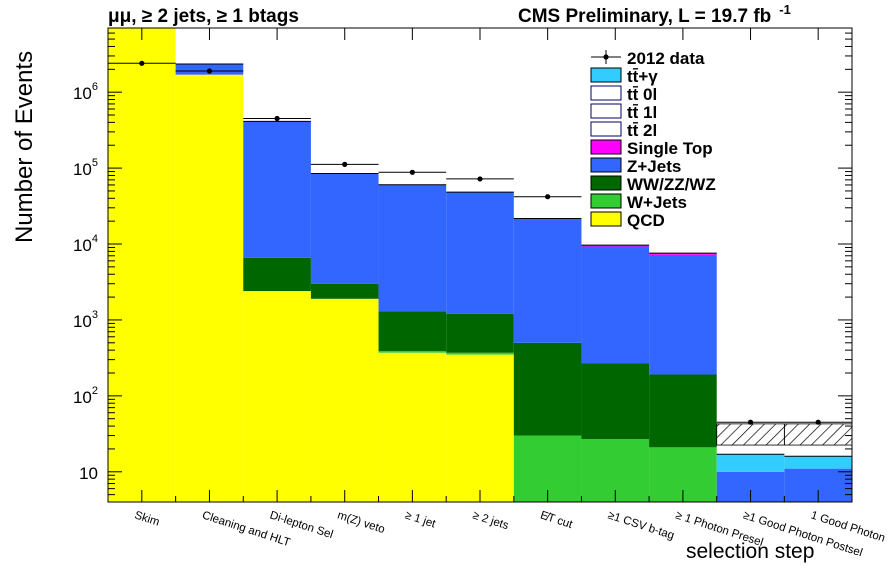 The image size is (896, 572). What do you see at coordinates (642, 130) in the screenshot?
I see `legend-label-4: tt̄ 2l` at bounding box center [642, 130].